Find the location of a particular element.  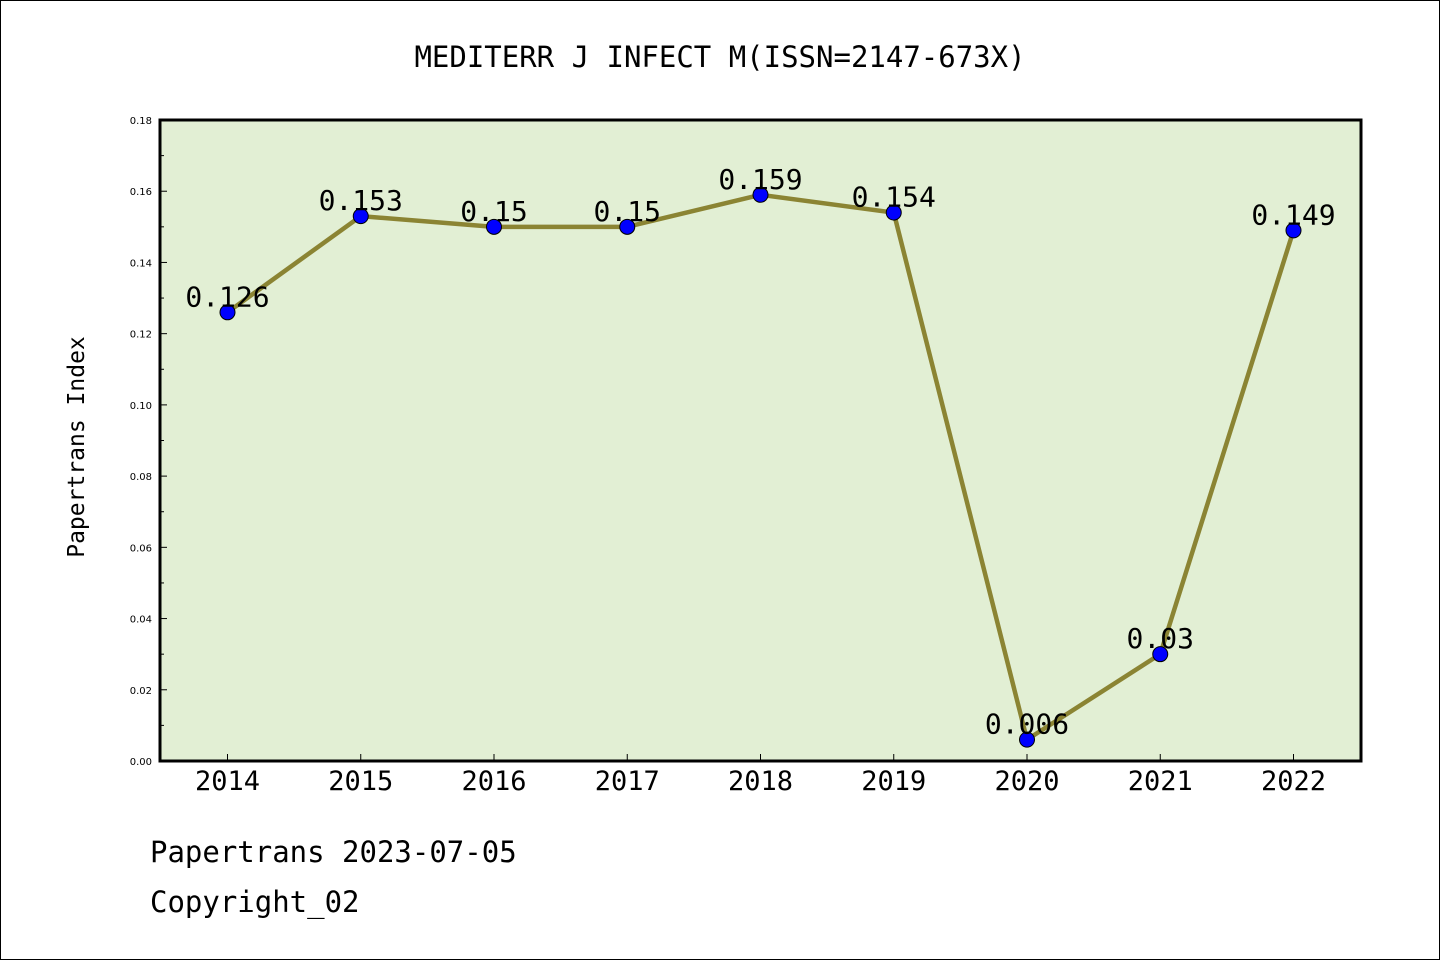

y-tick-label: 0.18 is located at coordinates (141, 121).